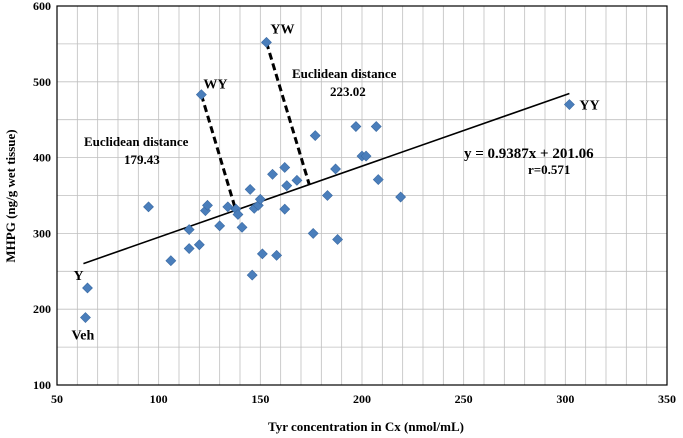 The height and width of the screenshot is (438, 683). What do you see at coordinates (348, 91) in the screenshot?
I see `yw-distance-value: 223.02` at bounding box center [348, 91].